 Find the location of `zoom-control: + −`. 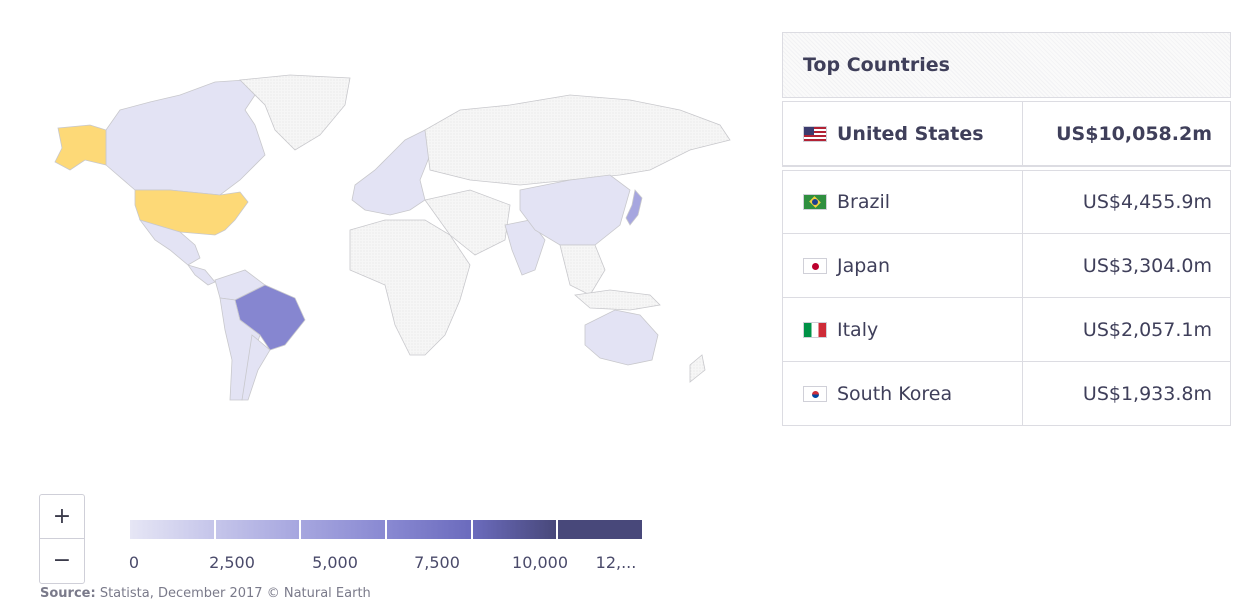

zoom-control: + − is located at coordinates (62, 539).